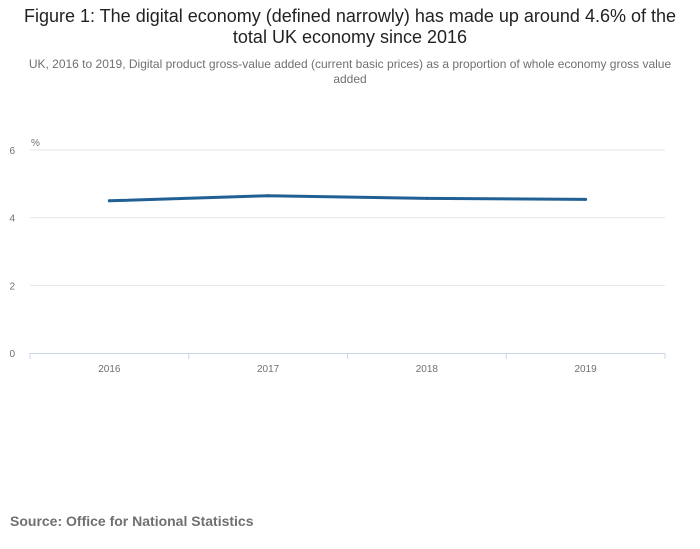 The width and height of the screenshot is (700, 549). I want to click on x-tick-label: 2017, so click(268, 369).